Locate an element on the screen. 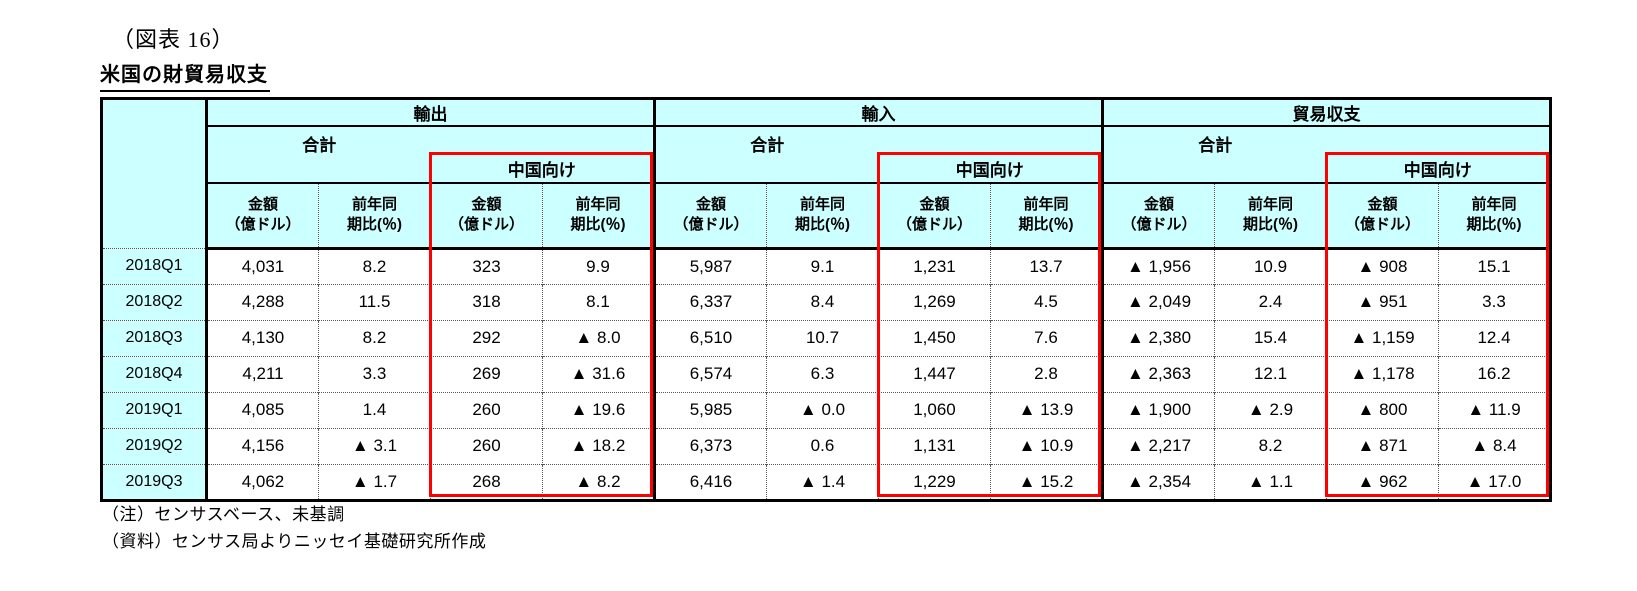 The image size is (1637, 591). value-cell: 1,229 is located at coordinates (934, 481).